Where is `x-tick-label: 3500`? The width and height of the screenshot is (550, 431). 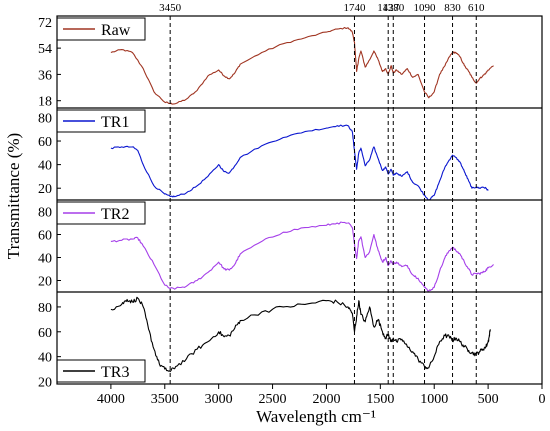
x-tick-label: 3500 is located at coordinates (165, 399).